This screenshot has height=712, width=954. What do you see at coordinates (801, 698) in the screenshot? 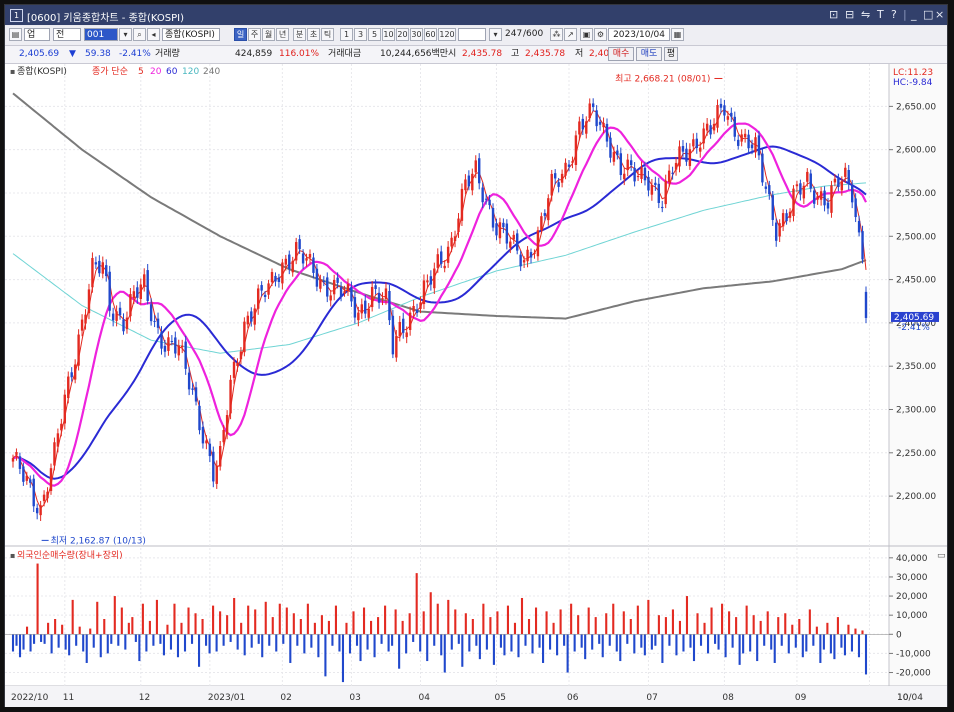
I see `x-tick-label: 09` at bounding box center [801, 698].